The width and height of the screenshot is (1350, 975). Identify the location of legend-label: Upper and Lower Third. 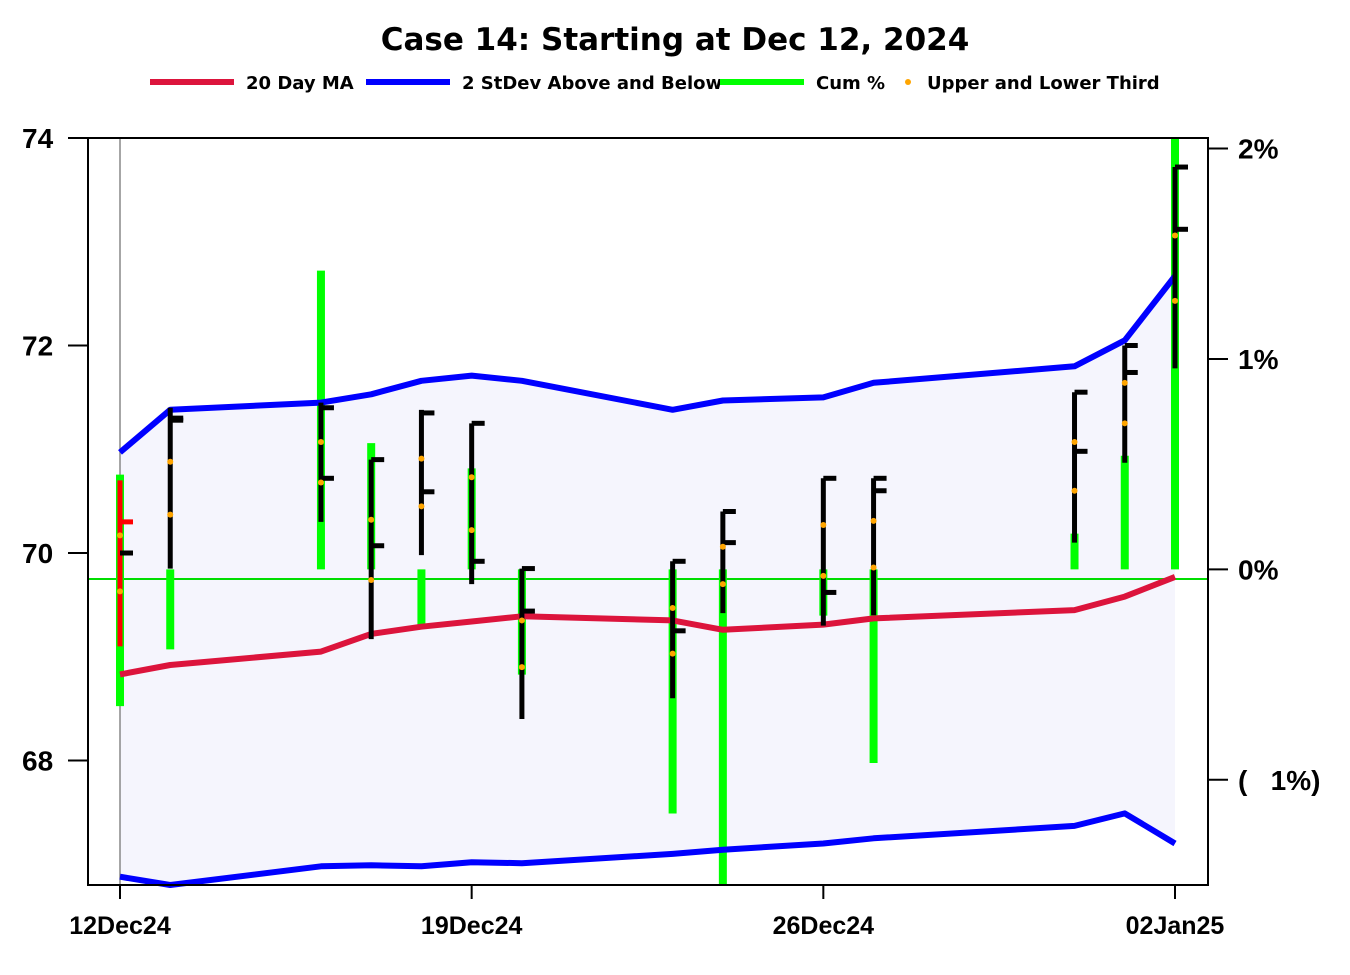
(1043, 83).